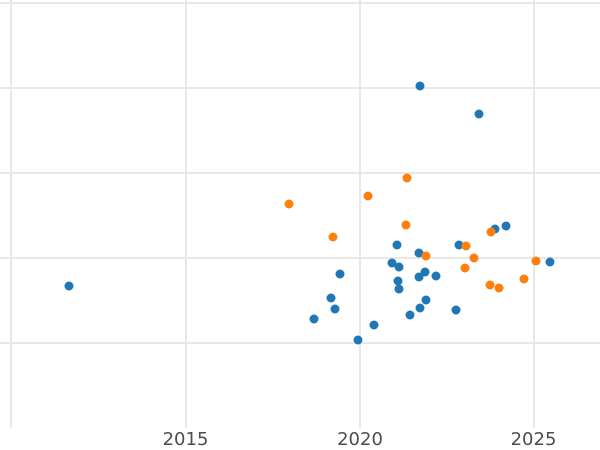  I want to click on x-tick-label: 2020, so click(360, 439).